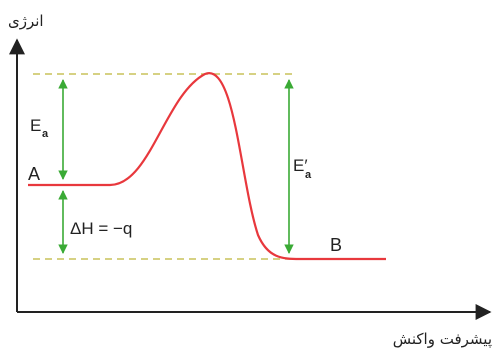  I want to click on enthalpy-change-label: ΔH = −q, so click(101, 228).